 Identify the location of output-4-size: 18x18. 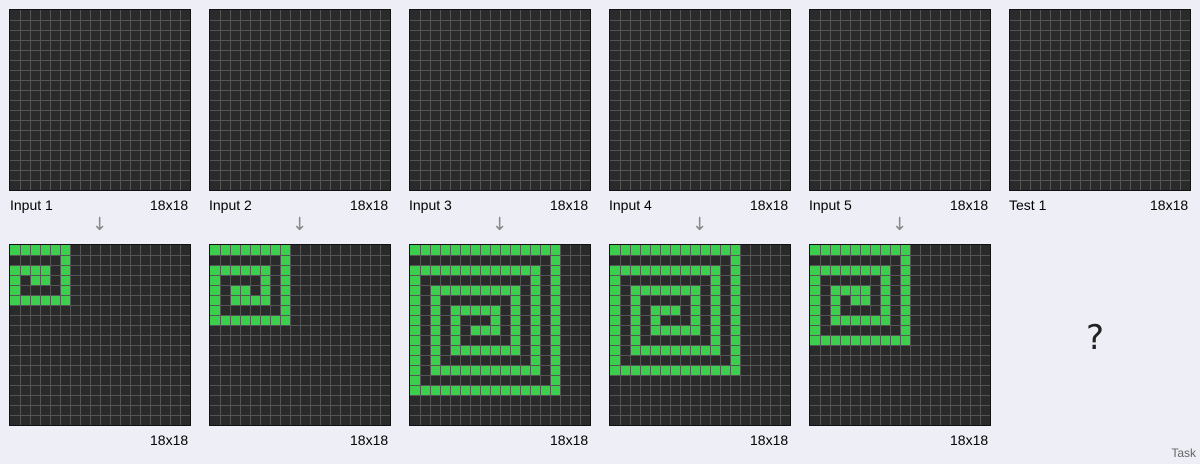
(769, 440).